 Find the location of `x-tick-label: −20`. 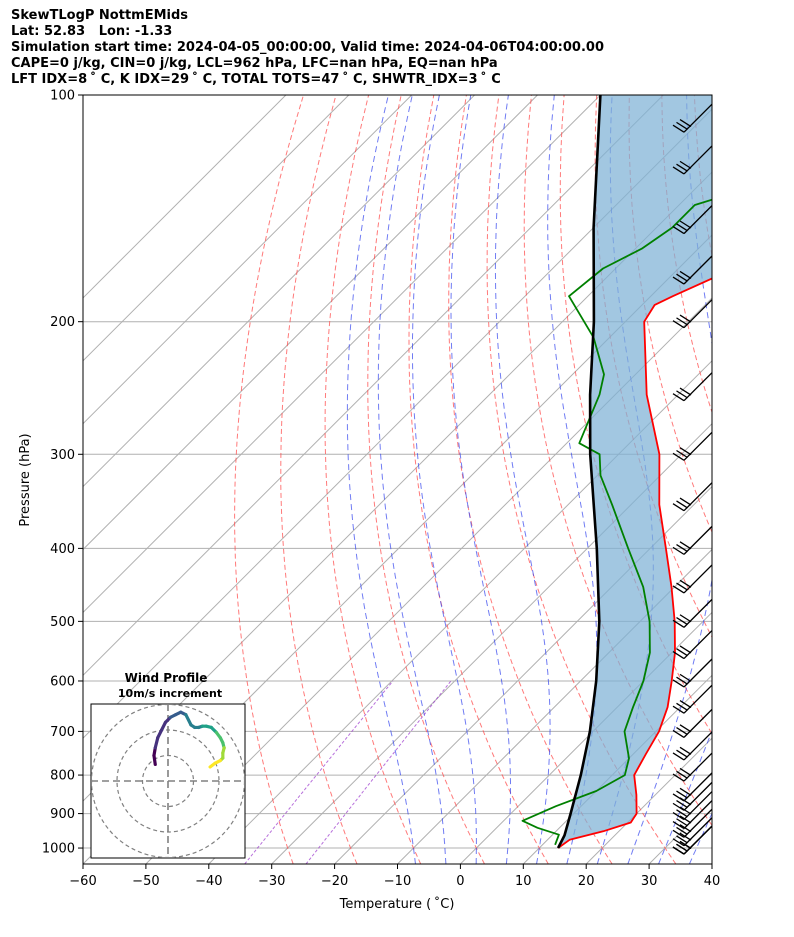

x-tick-label: −20 is located at coordinates (334, 881).